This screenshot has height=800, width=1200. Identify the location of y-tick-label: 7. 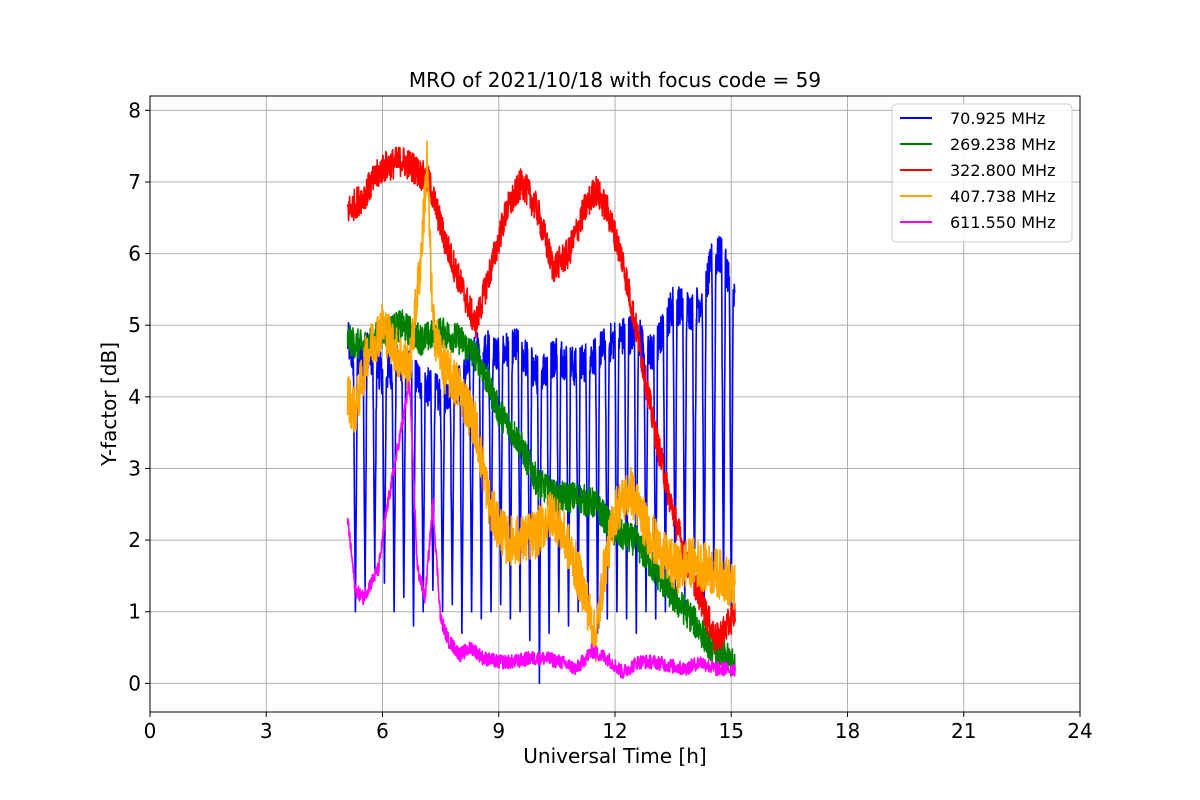
(134, 182).